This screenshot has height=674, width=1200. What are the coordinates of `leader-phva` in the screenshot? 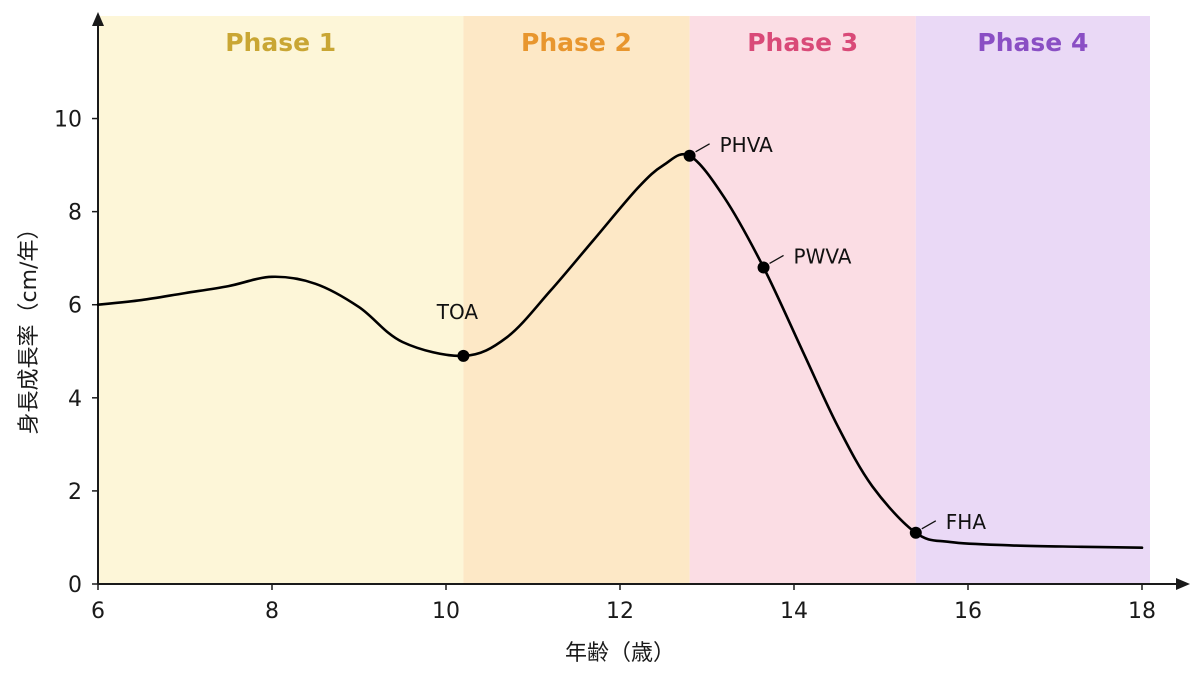 It's located at (702, 148).